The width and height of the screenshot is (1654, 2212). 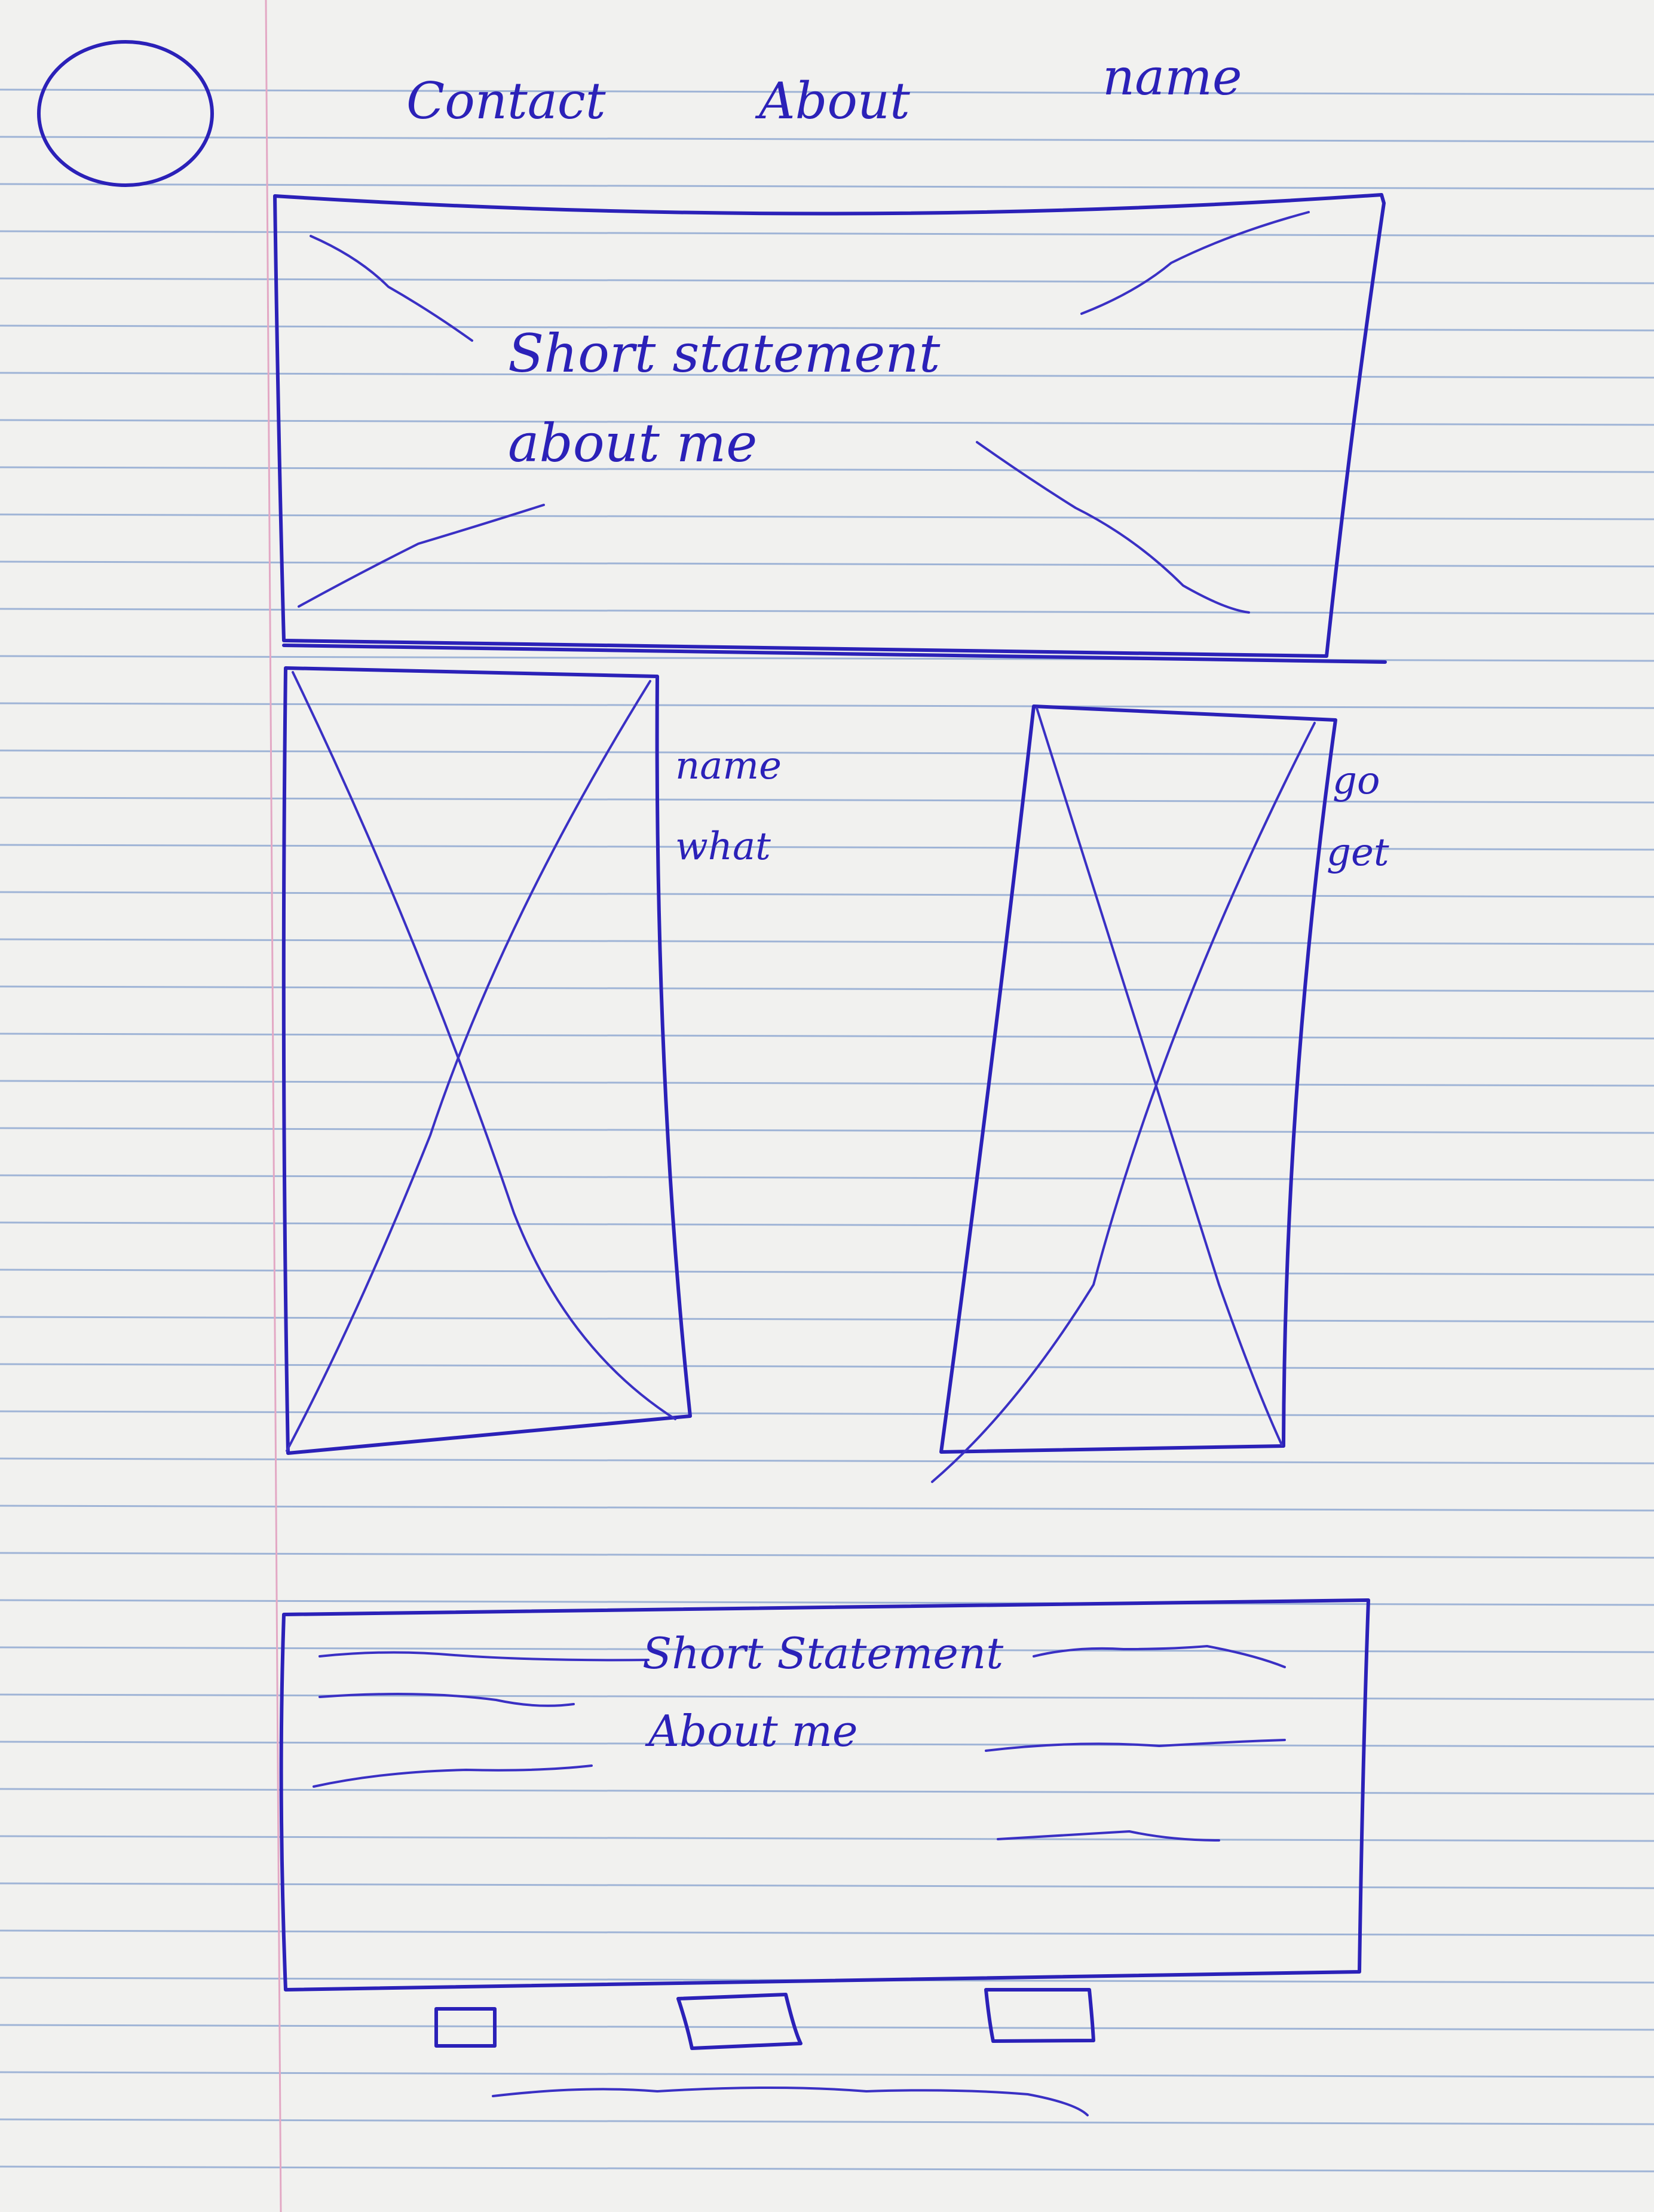 What do you see at coordinates (273, 1106) in the screenshot?
I see `margin-line` at bounding box center [273, 1106].